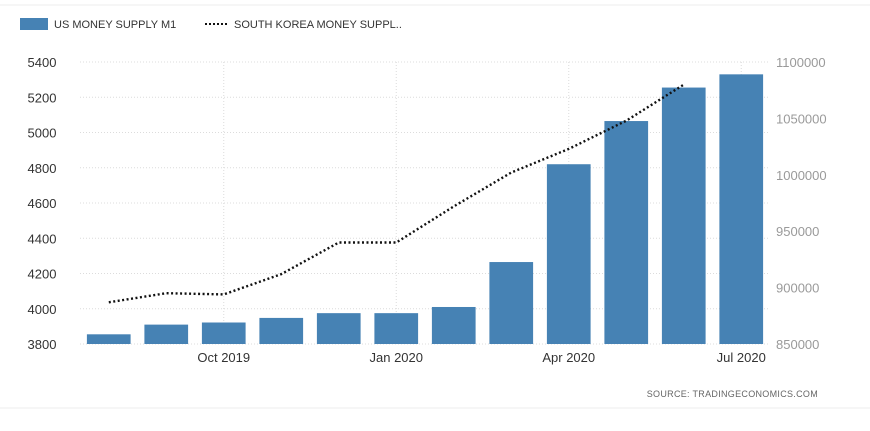 The image size is (870, 431). What do you see at coordinates (481, 357) in the screenshot?
I see `x-axis: Oct 2019 Jan 2020 Apr 2020 Jul 2020` at bounding box center [481, 357].